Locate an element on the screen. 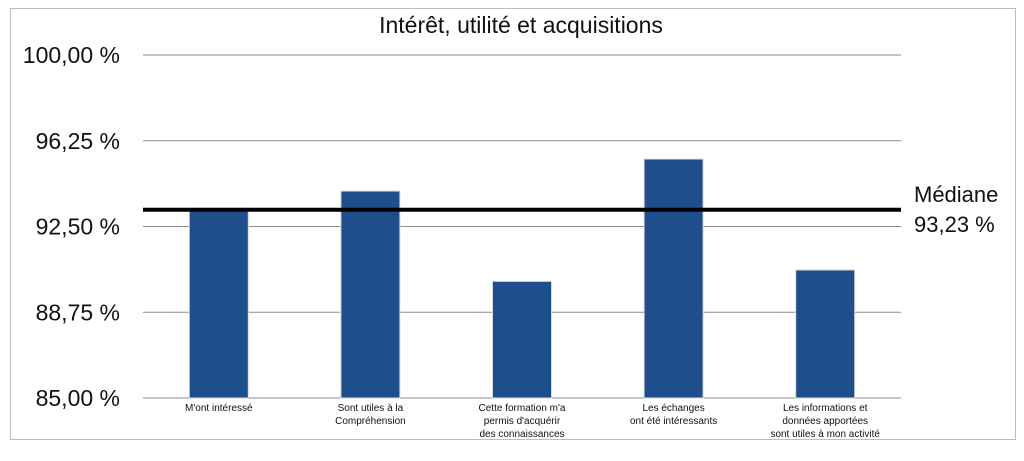 This screenshot has height=461, width=1024. y-axis-ticks: 85,00 % 88,75 % 92,50 % 96,25 % 100,00 % is located at coordinates (71, 226).